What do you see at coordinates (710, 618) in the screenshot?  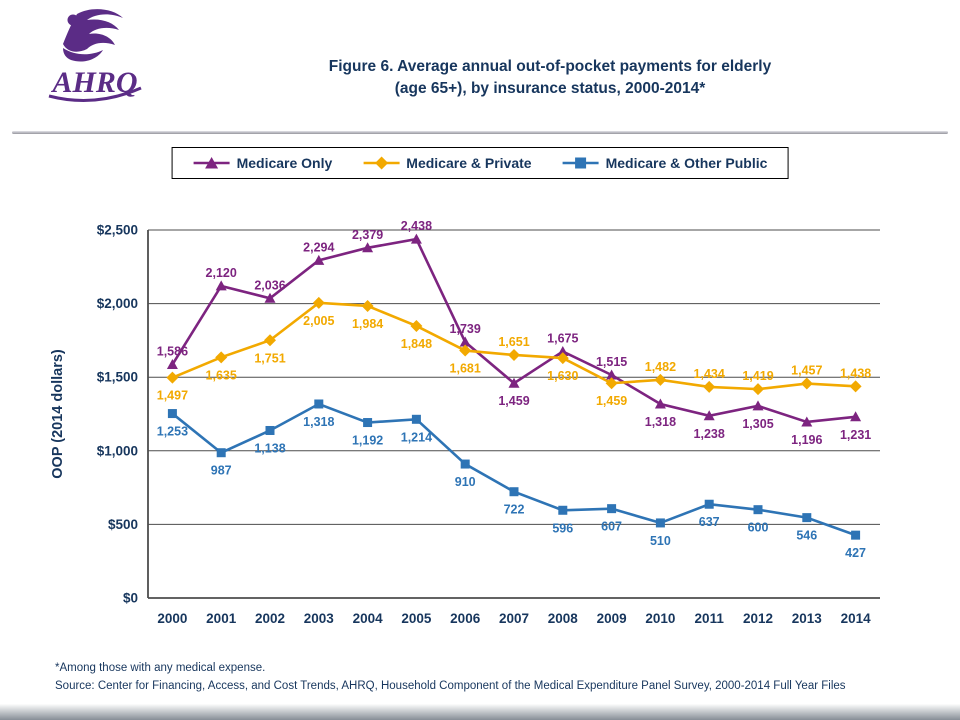 I see `x-tick-label: 2011` at bounding box center [710, 618].